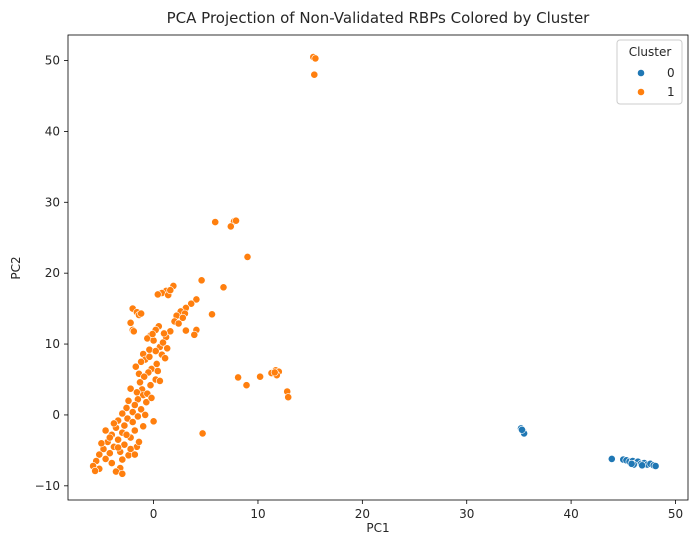  Describe the element at coordinates (466, 514) in the screenshot. I see `x-tick-label: 30` at that location.